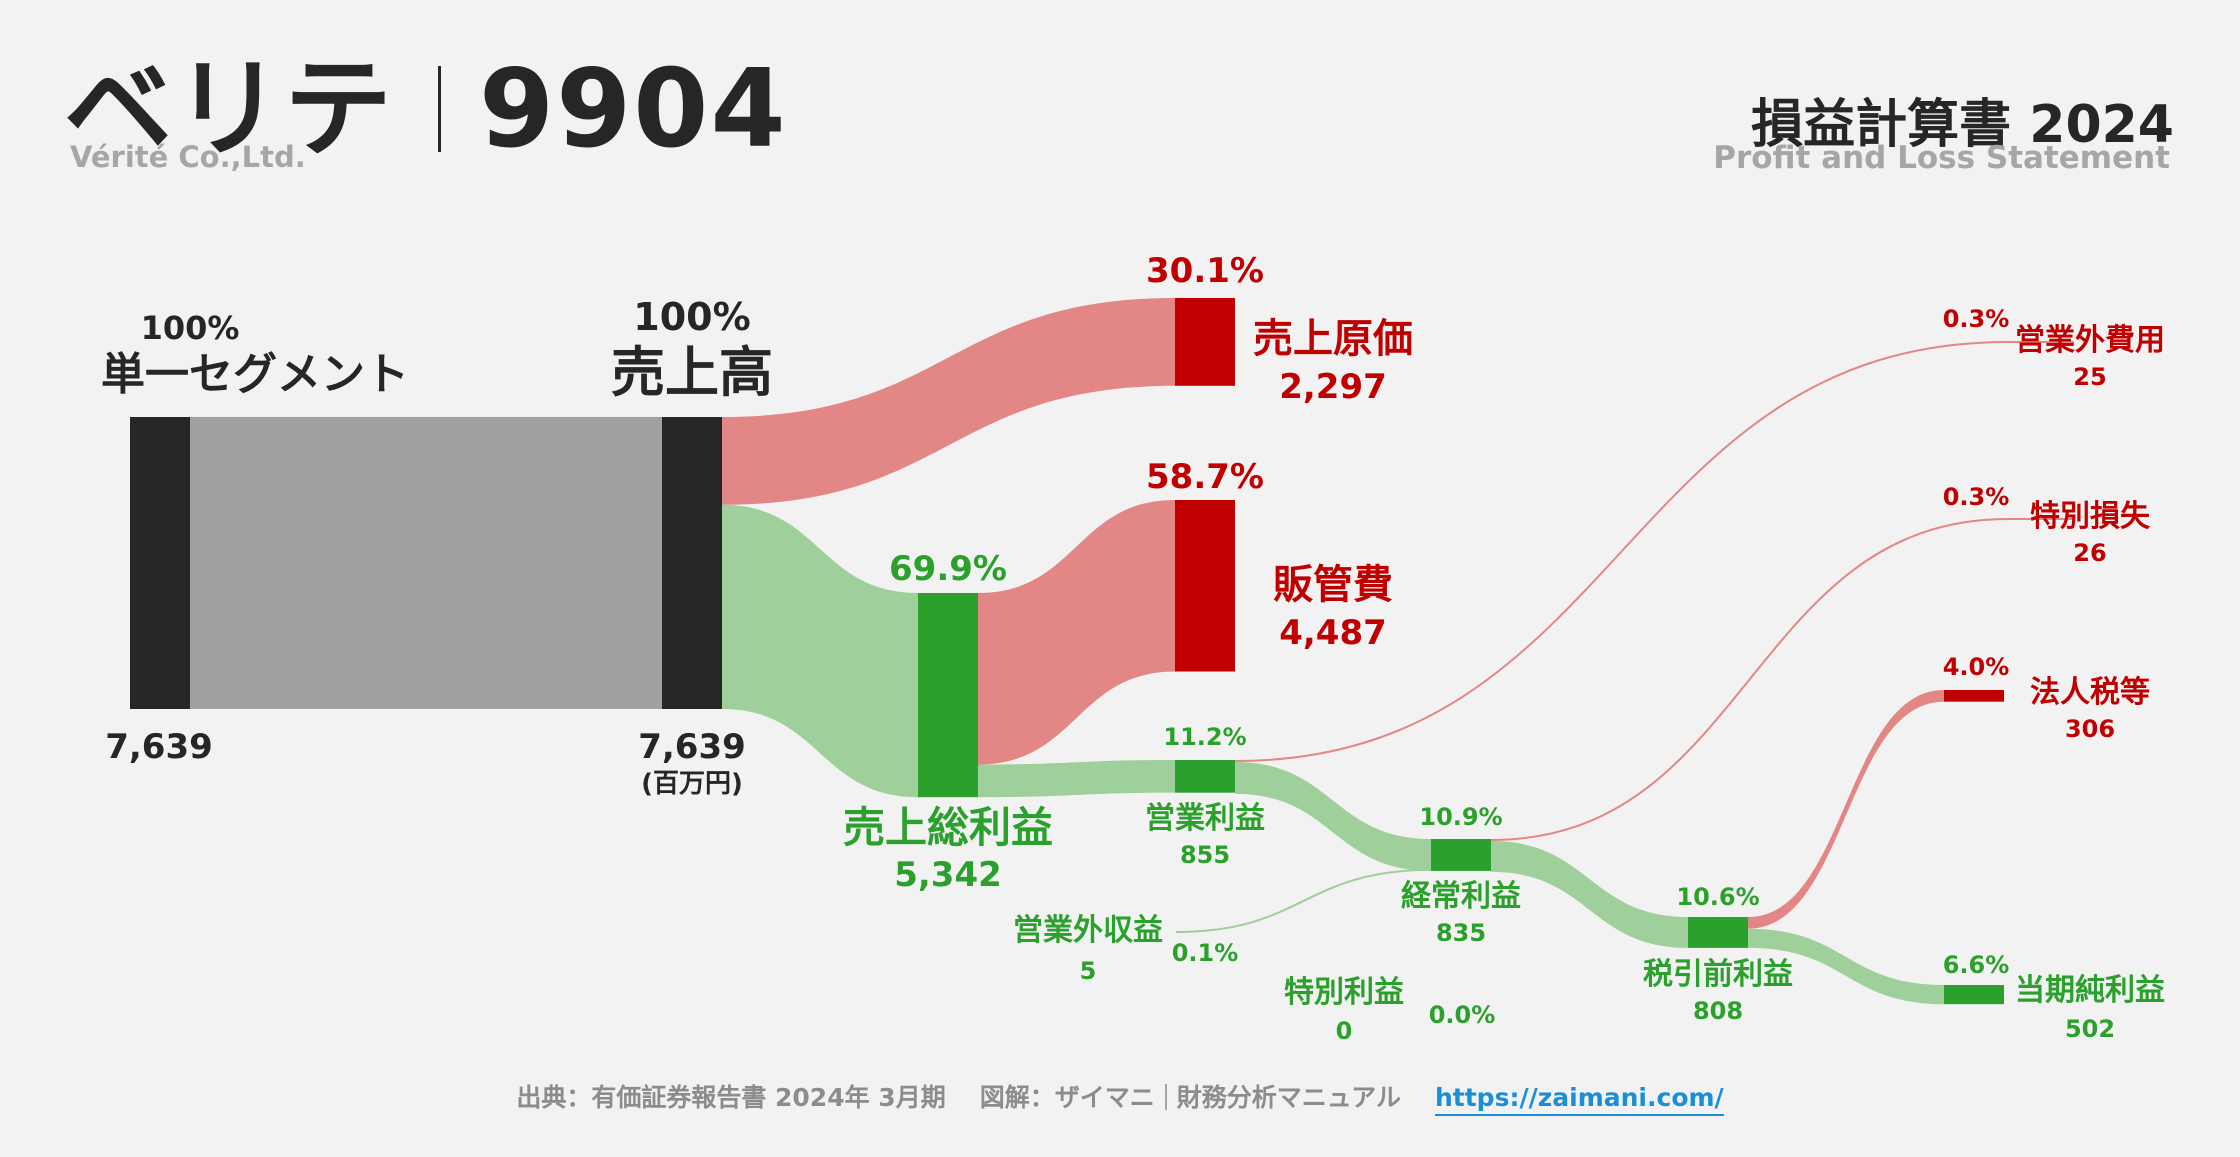  Describe the element at coordinates (2090, 377) in the screenshot. I see `nonop-expense-value: 25` at that location.